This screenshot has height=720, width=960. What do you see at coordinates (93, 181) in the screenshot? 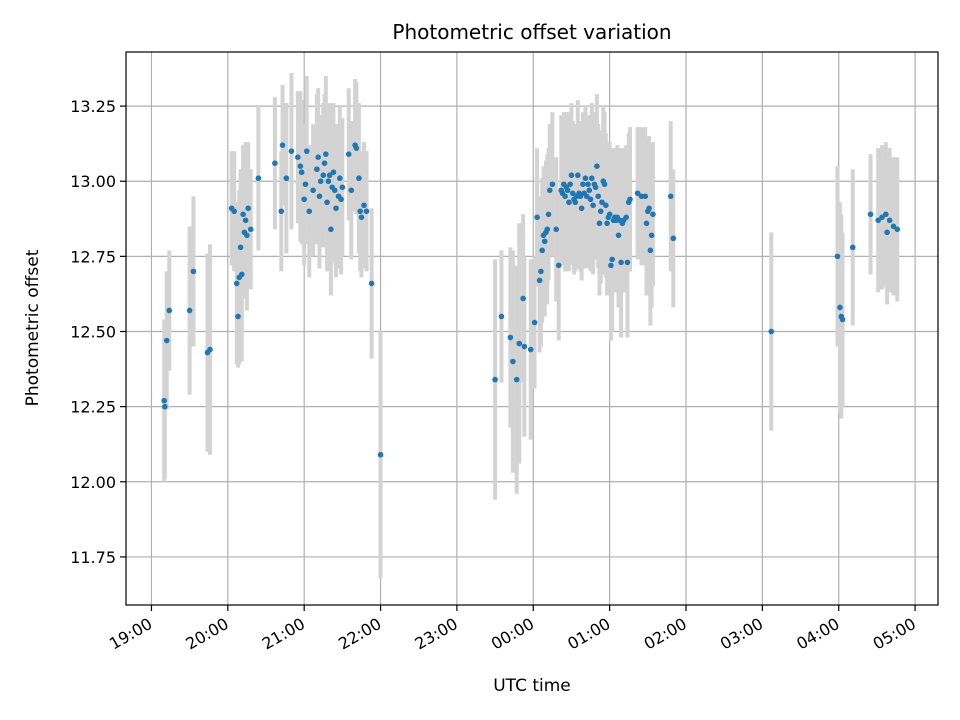
I see `y-tick-label: 13.00` at bounding box center [93, 181].